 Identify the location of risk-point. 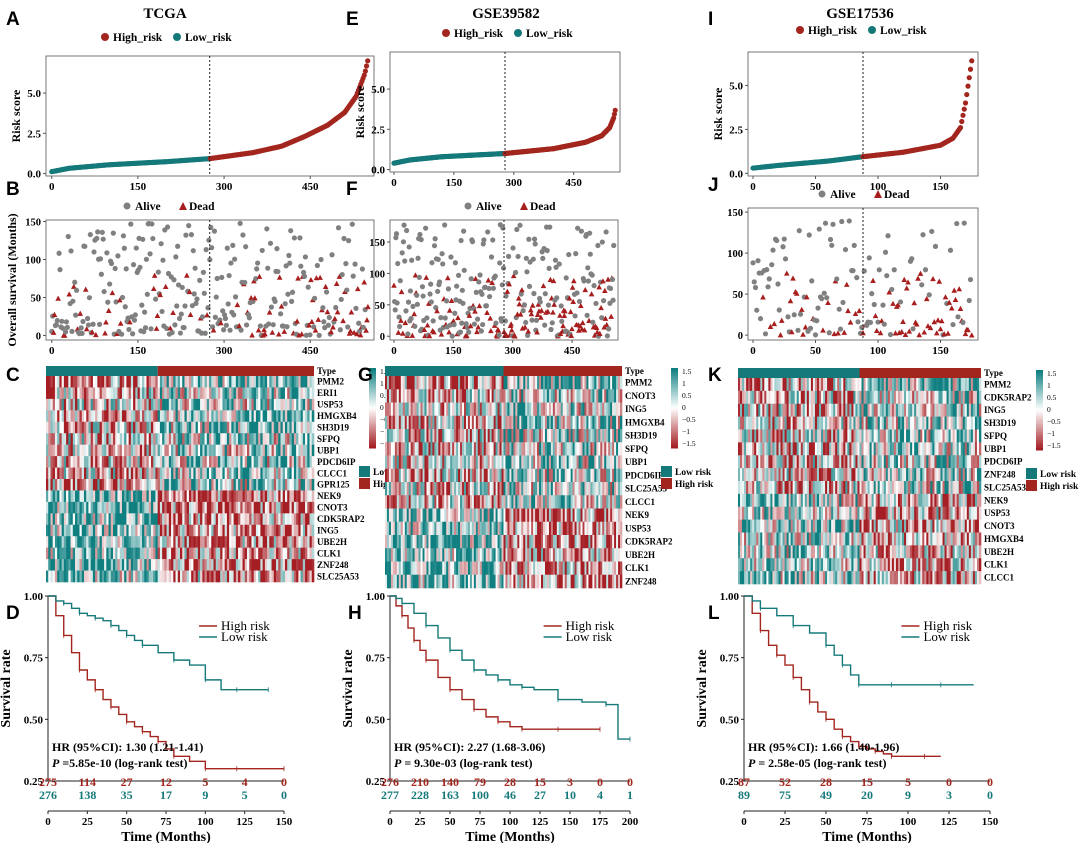
(615, 110).